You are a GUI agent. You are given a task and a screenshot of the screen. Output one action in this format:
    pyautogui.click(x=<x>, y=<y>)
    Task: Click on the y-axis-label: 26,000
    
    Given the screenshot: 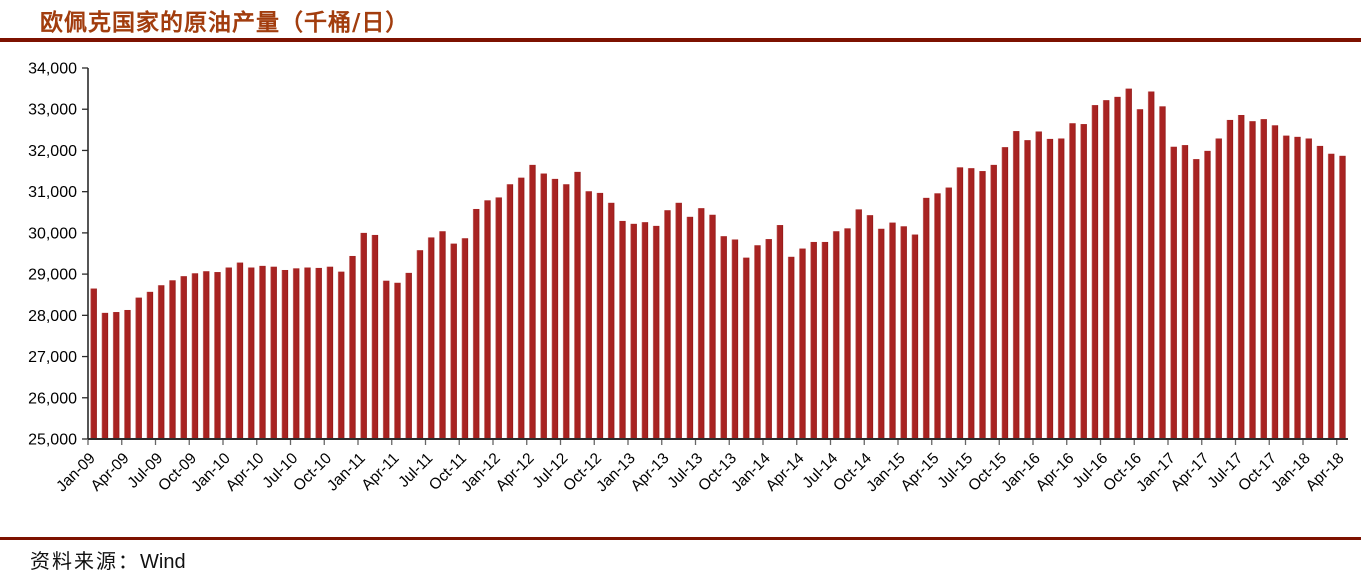 What is the action you would take?
    pyautogui.click(x=52, y=398)
    